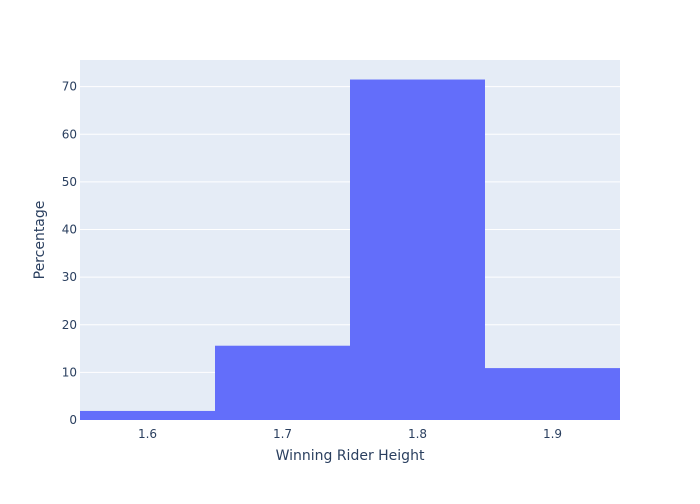 The image size is (700, 504). What do you see at coordinates (417, 434) in the screenshot?
I see `x-tick-label: 1.8` at bounding box center [417, 434].